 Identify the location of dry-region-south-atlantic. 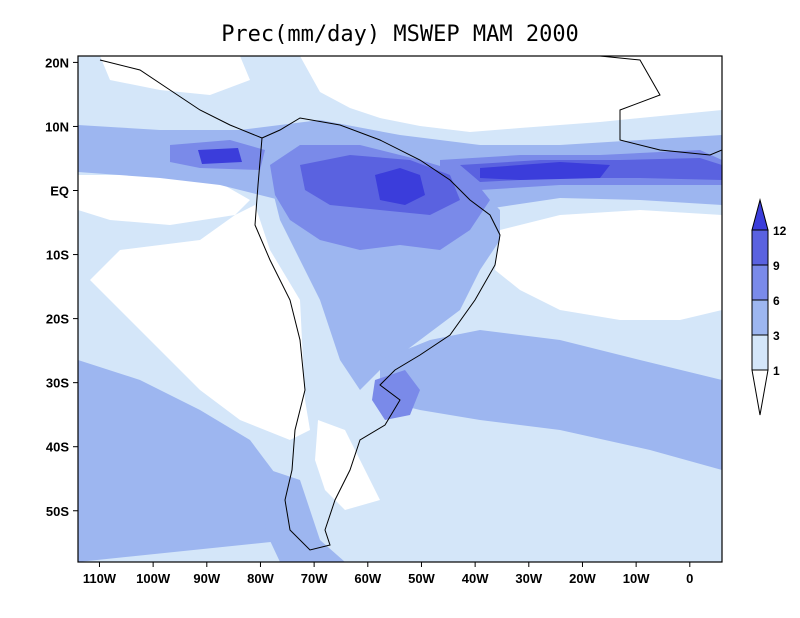
(608, 265).